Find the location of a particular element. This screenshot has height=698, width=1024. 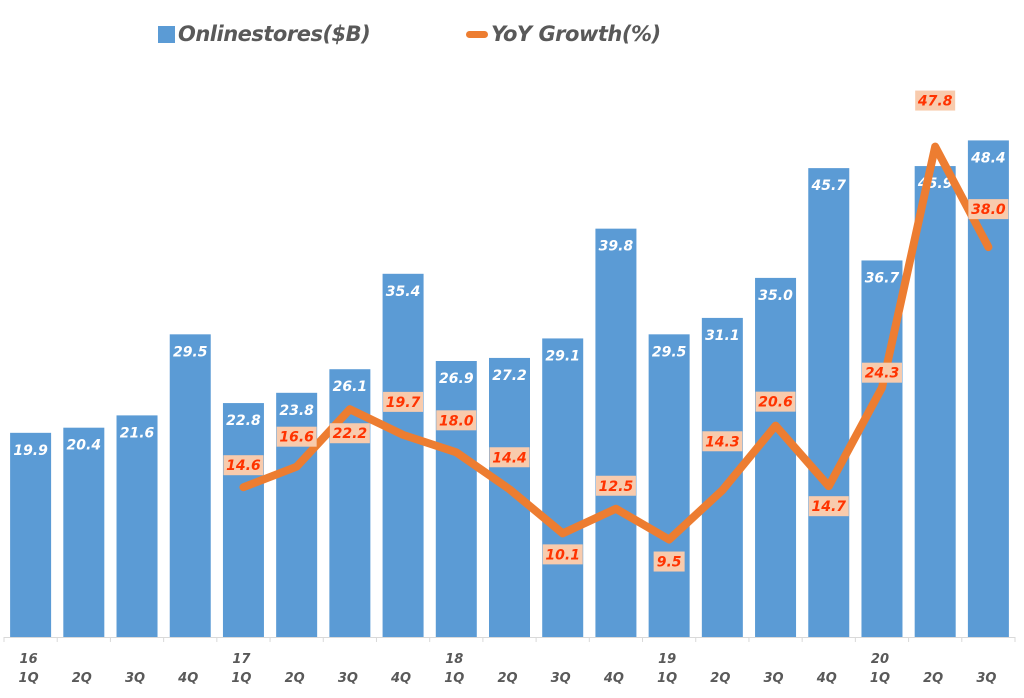

growth-label-11: 12.5 is located at coordinates (616, 487).